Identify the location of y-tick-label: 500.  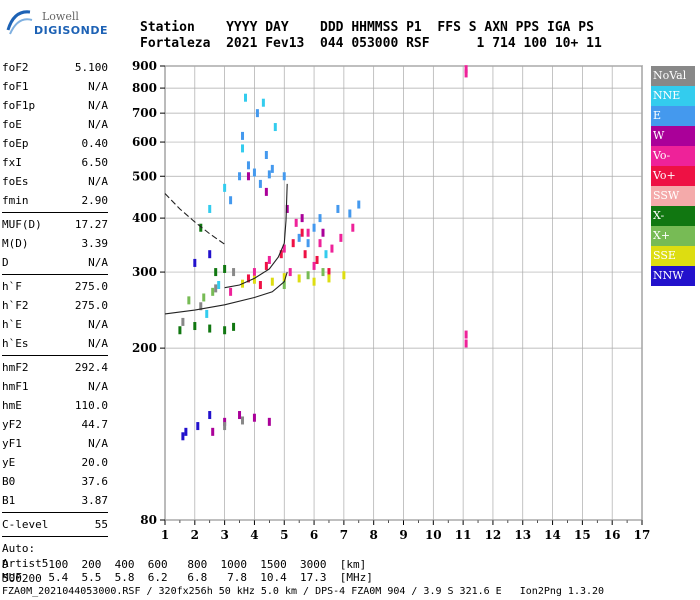
(144, 176).